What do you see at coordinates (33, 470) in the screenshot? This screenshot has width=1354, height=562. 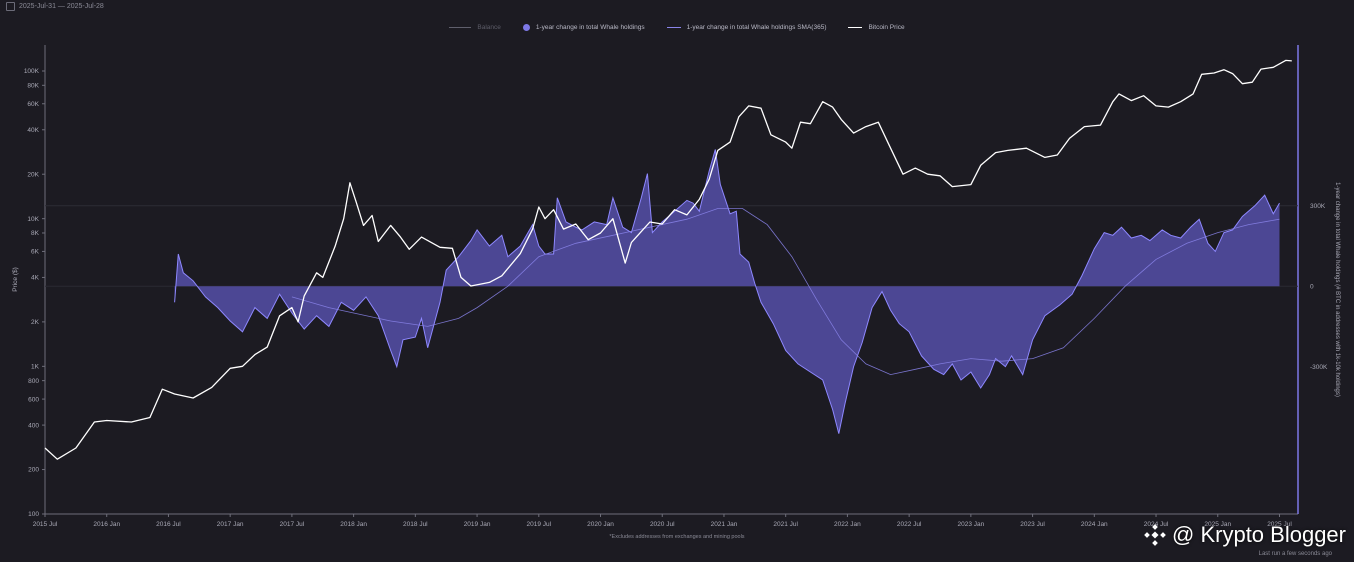 I see `left-tick-label: 200` at bounding box center [33, 470].